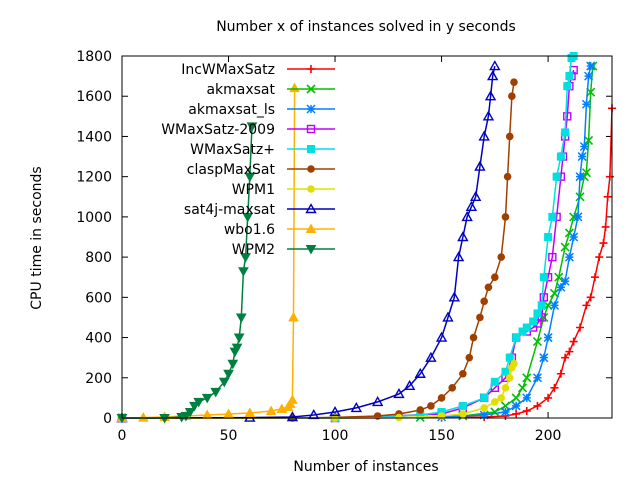 The image size is (640, 480). What do you see at coordinates (94, 137) in the screenshot?
I see `y-tick-label: 1400` at bounding box center [94, 137].